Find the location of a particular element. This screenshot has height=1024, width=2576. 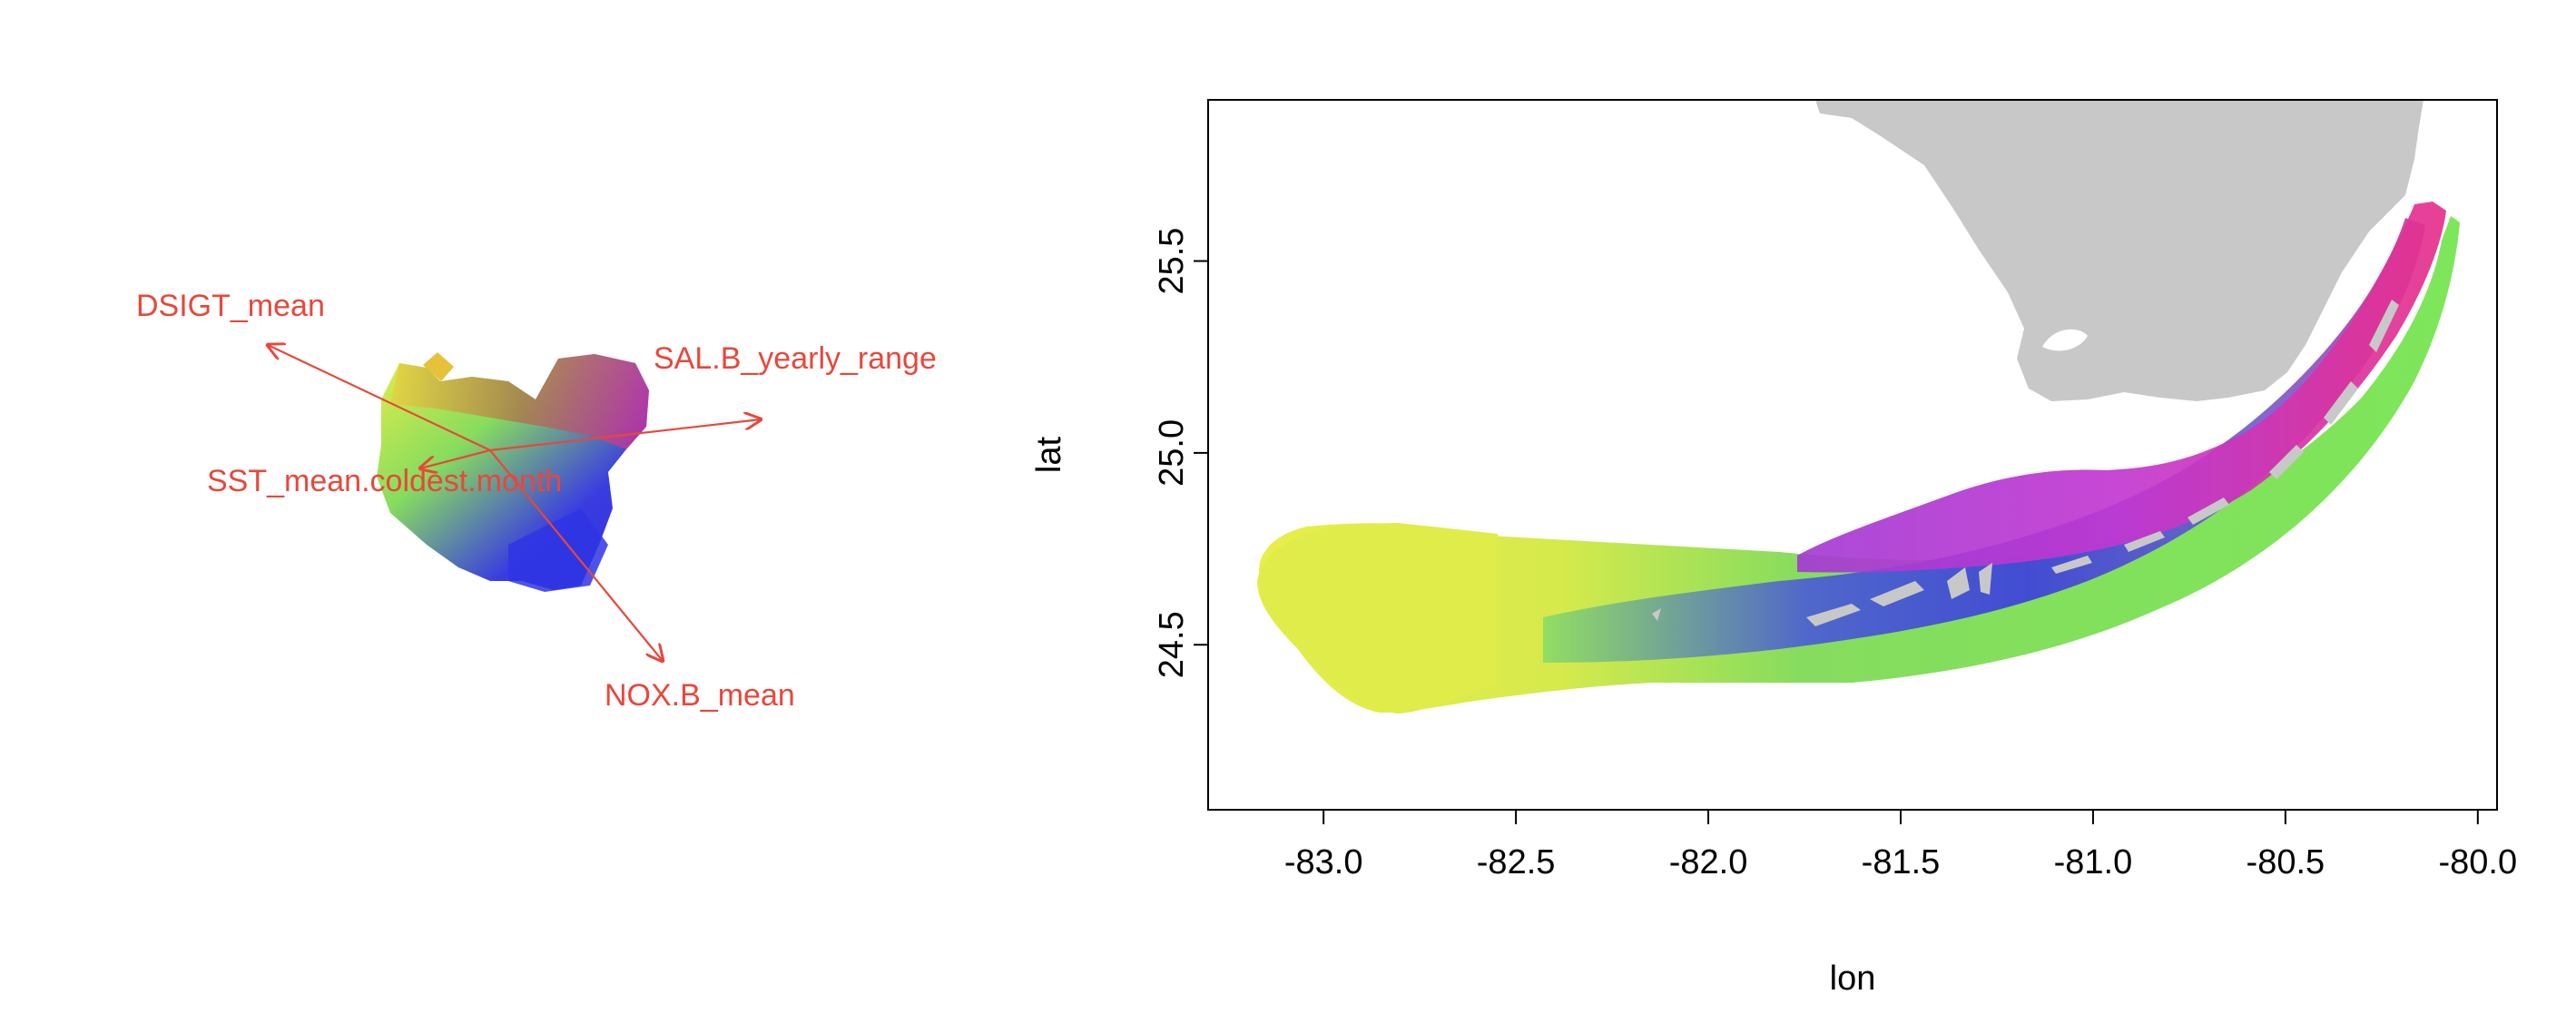

y-axis: 24.5 25.0 25.5 is located at coordinates (1181, 453).